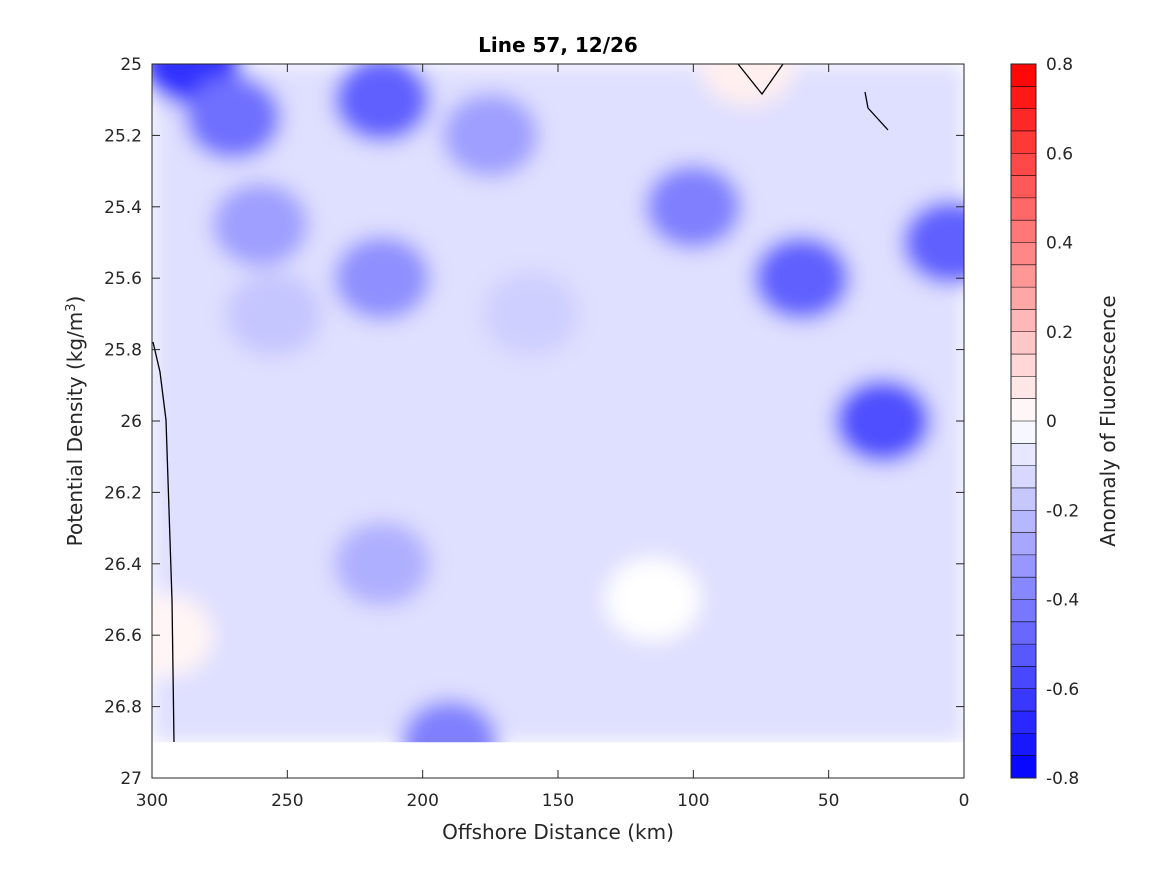 The image size is (1167, 875). Describe the element at coordinates (123, 708) in the screenshot. I see `y-tick-label: 26.8` at that location.